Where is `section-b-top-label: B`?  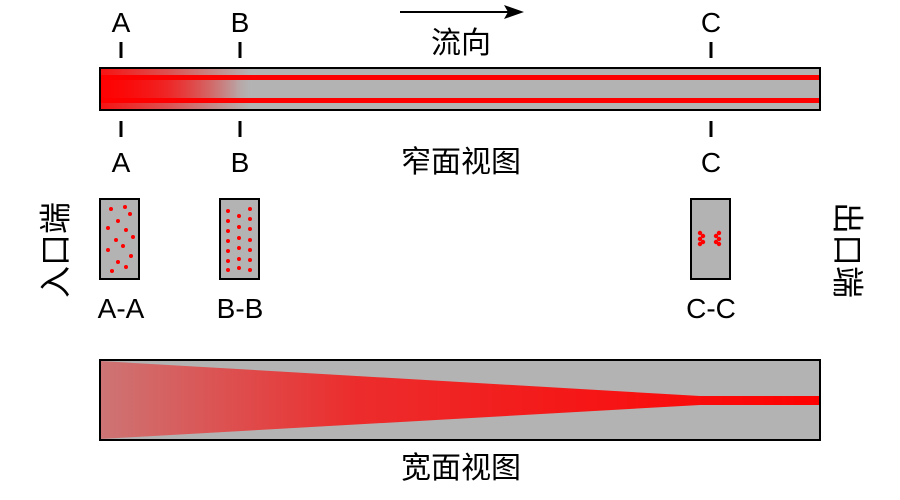
section-b-top-label: B is located at coordinates (240, 22).